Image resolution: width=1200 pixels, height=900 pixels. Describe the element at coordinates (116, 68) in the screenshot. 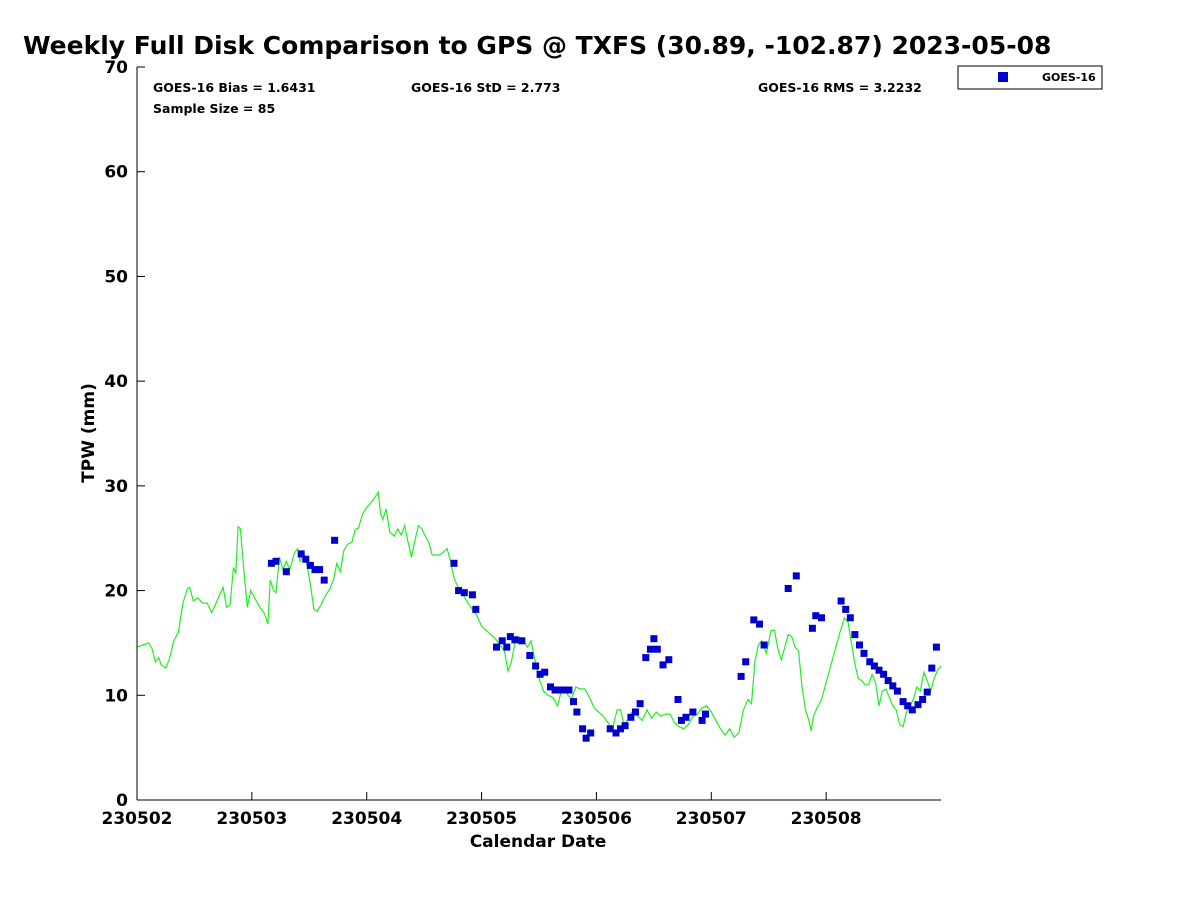

I see `y-tick-label: 70` at that location.